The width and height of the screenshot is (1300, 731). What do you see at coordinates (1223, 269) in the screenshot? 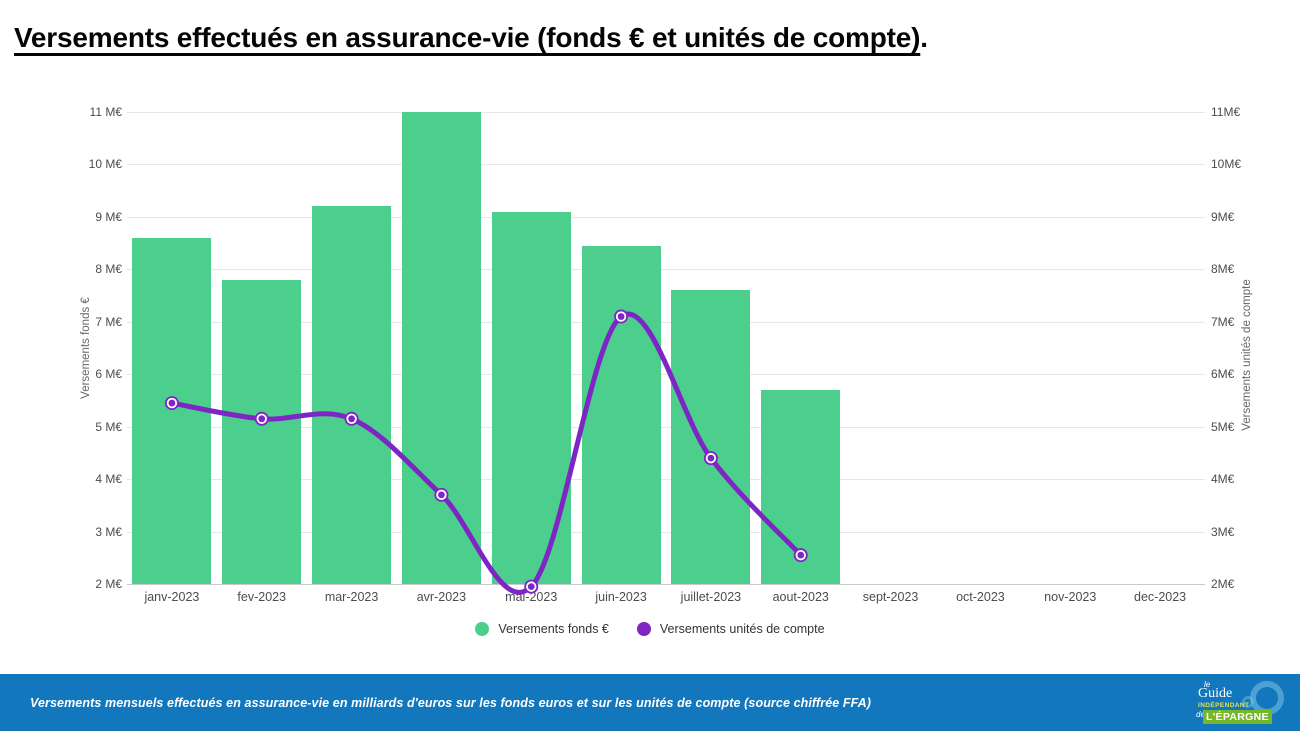
I see `y-tick-right: 8M€` at bounding box center [1223, 269].